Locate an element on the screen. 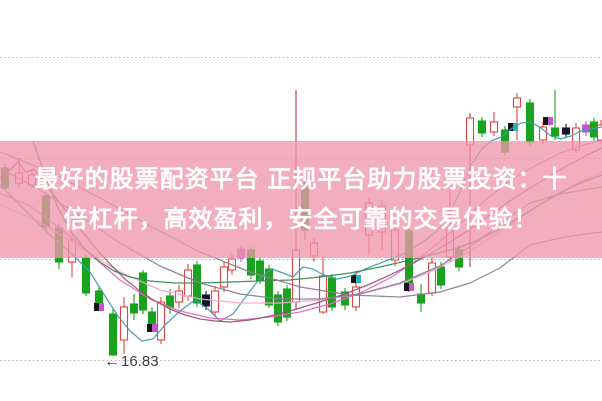 The width and height of the screenshot is (602, 401). low-price-annotation: ← 16.83 is located at coordinates (131, 361).